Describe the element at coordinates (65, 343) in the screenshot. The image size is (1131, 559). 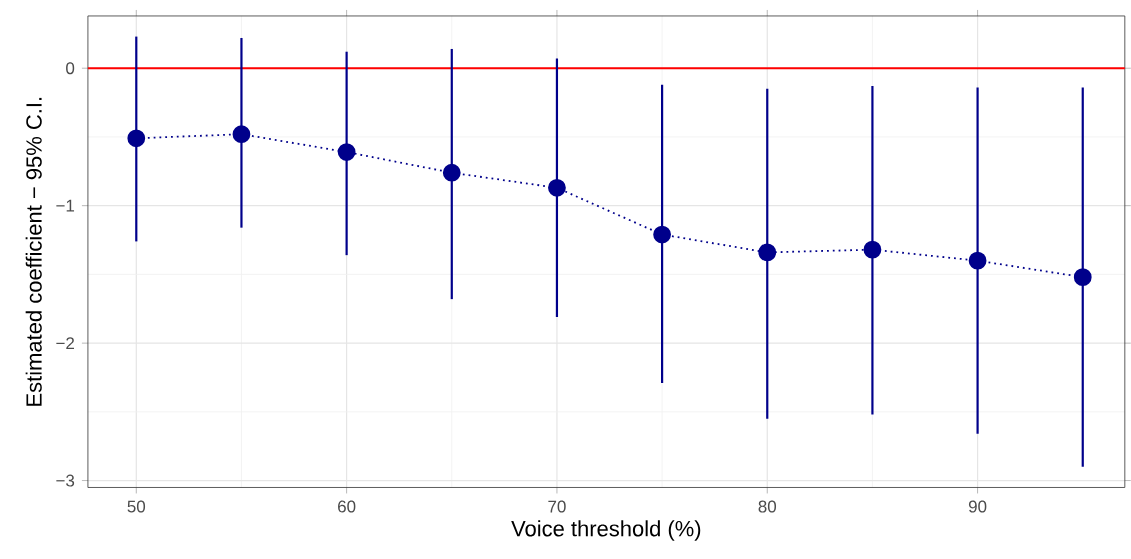
I see `y-tick-label: −2` at that location.